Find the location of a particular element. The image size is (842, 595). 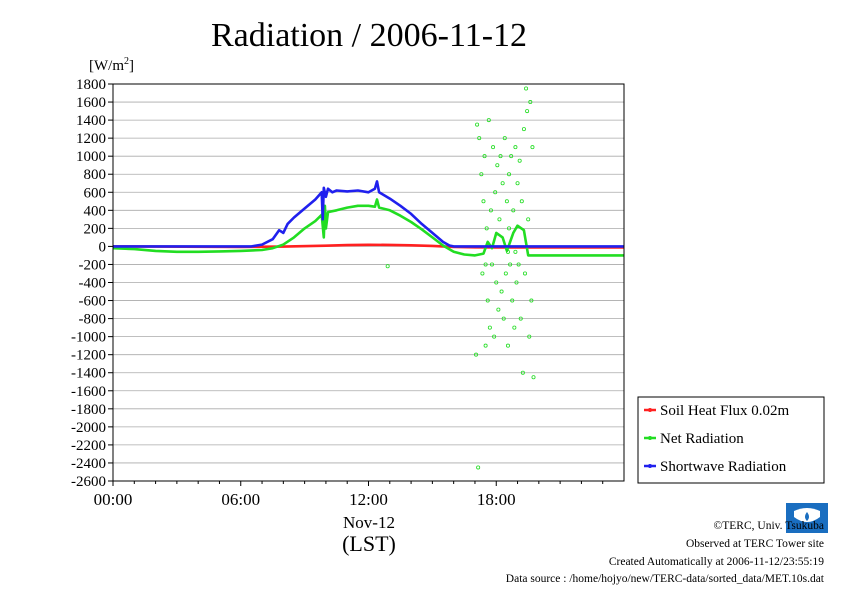

series-lines is located at coordinates (368, 218).